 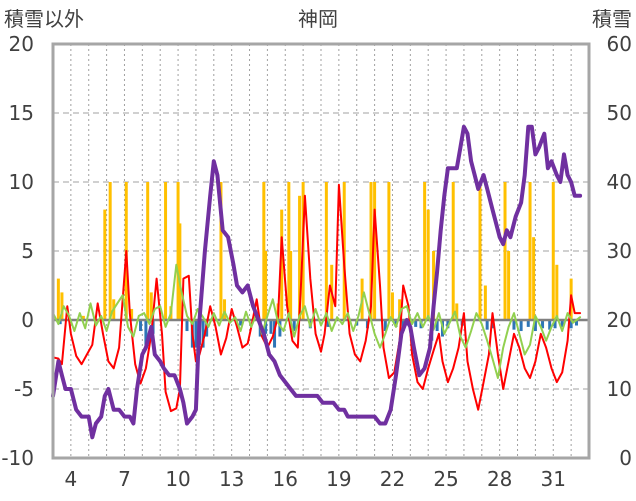 What do you see at coordinates (124, 479) in the screenshot?
I see `x-tick-label: 7` at bounding box center [124, 479].